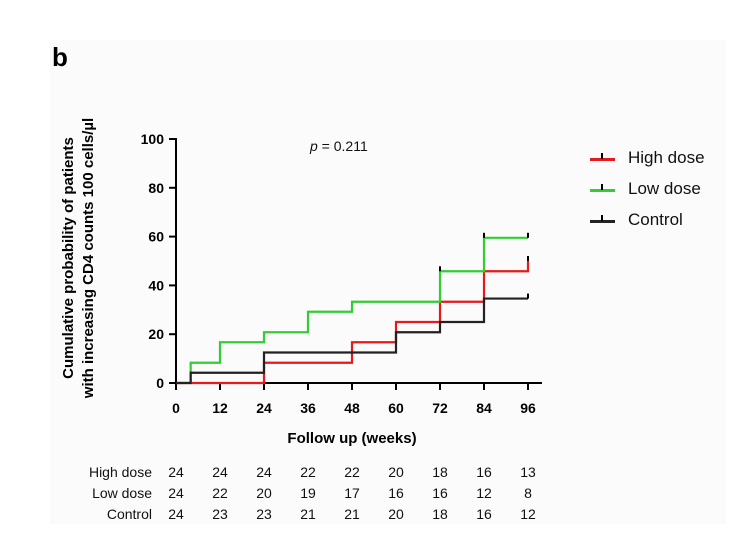 The width and height of the screenshot is (732, 541). What do you see at coordinates (88, 258) in the screenshot?
I see `y-axis-label-line-2: with increasing CD4 counts 100 cells/µl` at bounding box center [88, 258].